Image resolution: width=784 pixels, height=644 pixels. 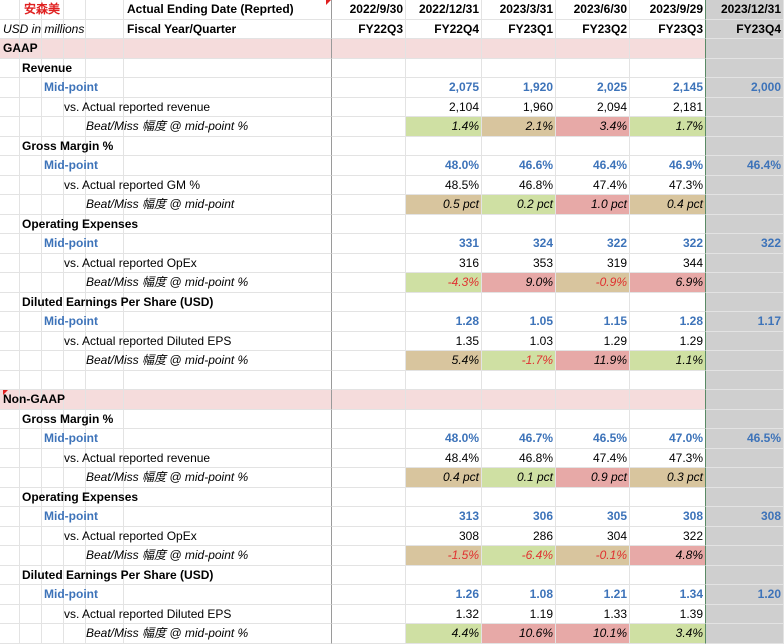 I want to click on value-cell: 1.0 pct, so click(x=593, y=205).